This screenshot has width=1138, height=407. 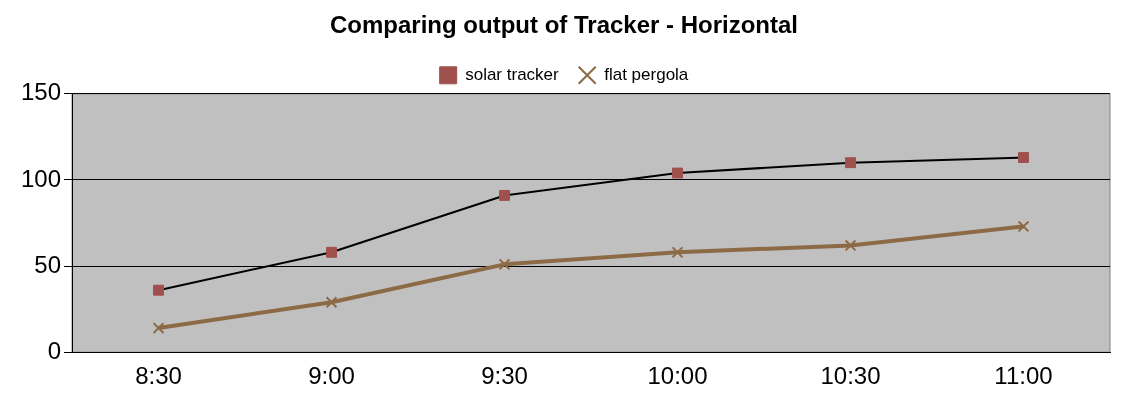 What do you see at coordinates (48, 264) in the screenshot?
I see `y-tick-label: 50` at bounding box center [48, 264].